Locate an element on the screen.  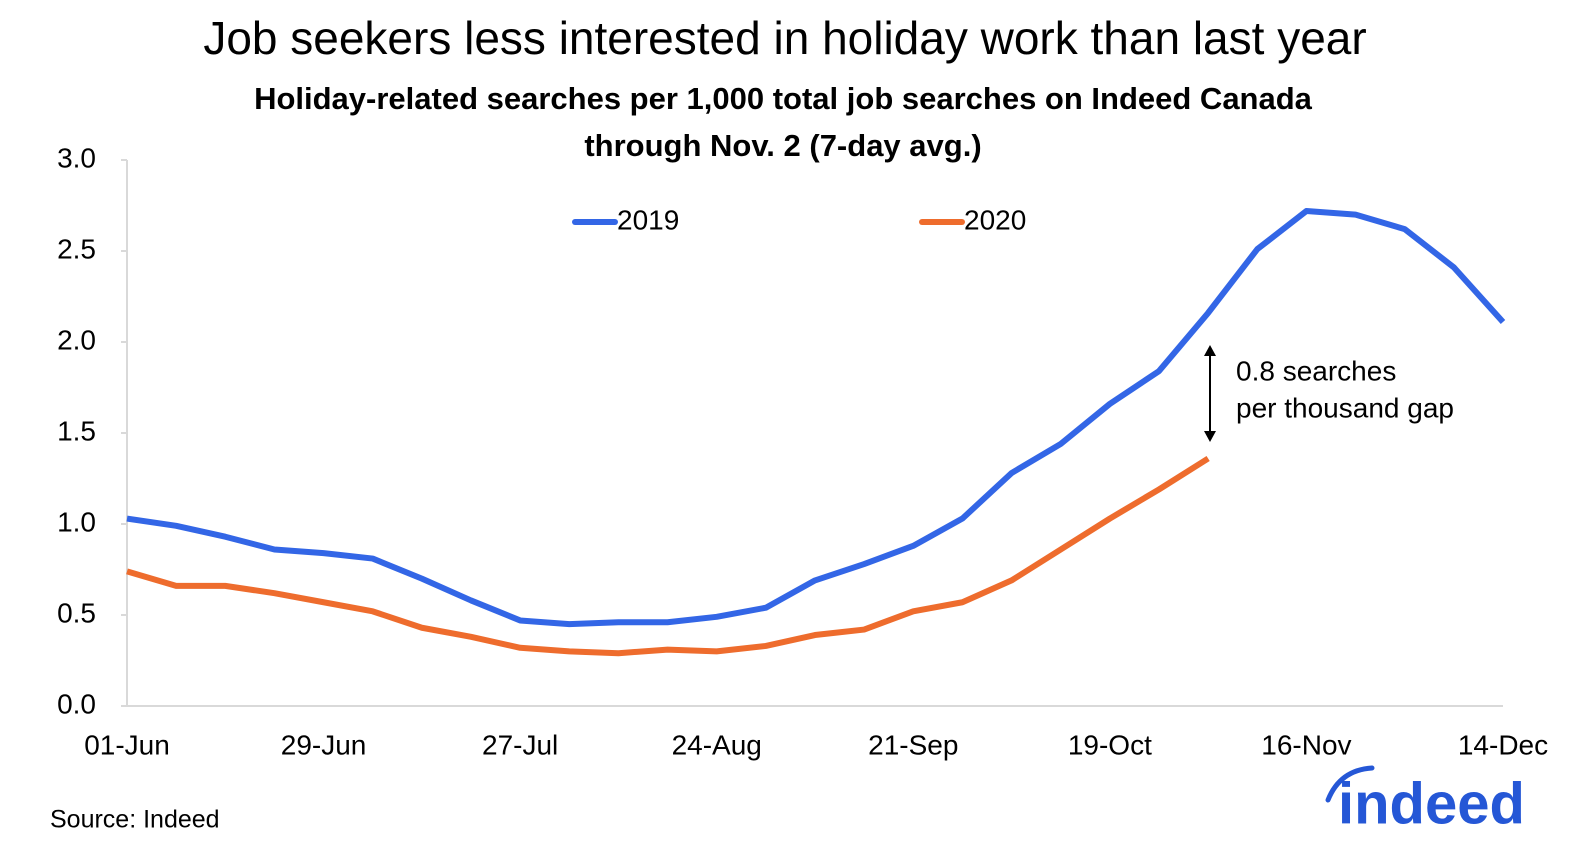
y-tick-label: 0.0 is located at coordinates (76, 703).